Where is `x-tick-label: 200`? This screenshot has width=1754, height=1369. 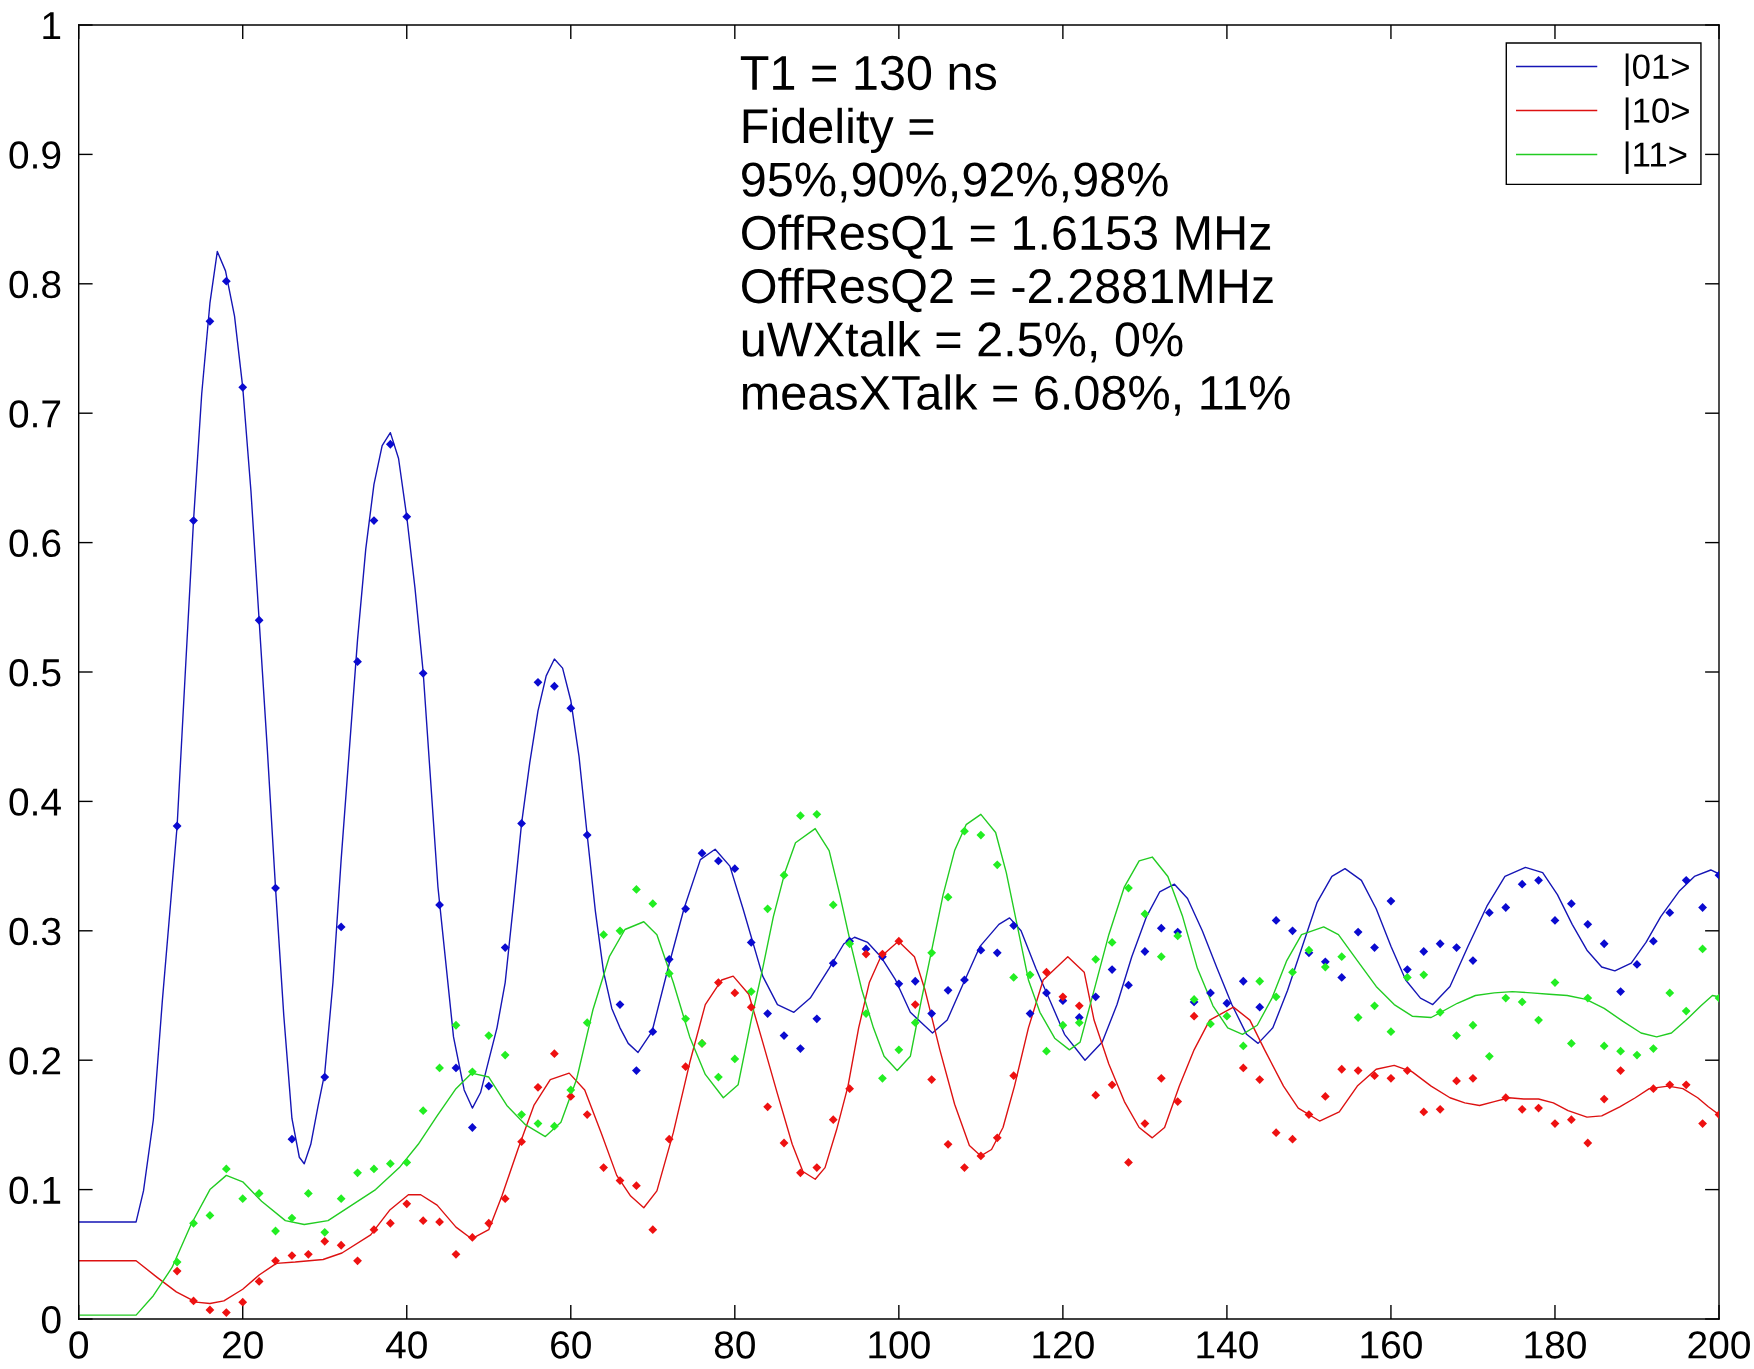
x-tick-label: 200 is located at coordinates (1719, 1345).